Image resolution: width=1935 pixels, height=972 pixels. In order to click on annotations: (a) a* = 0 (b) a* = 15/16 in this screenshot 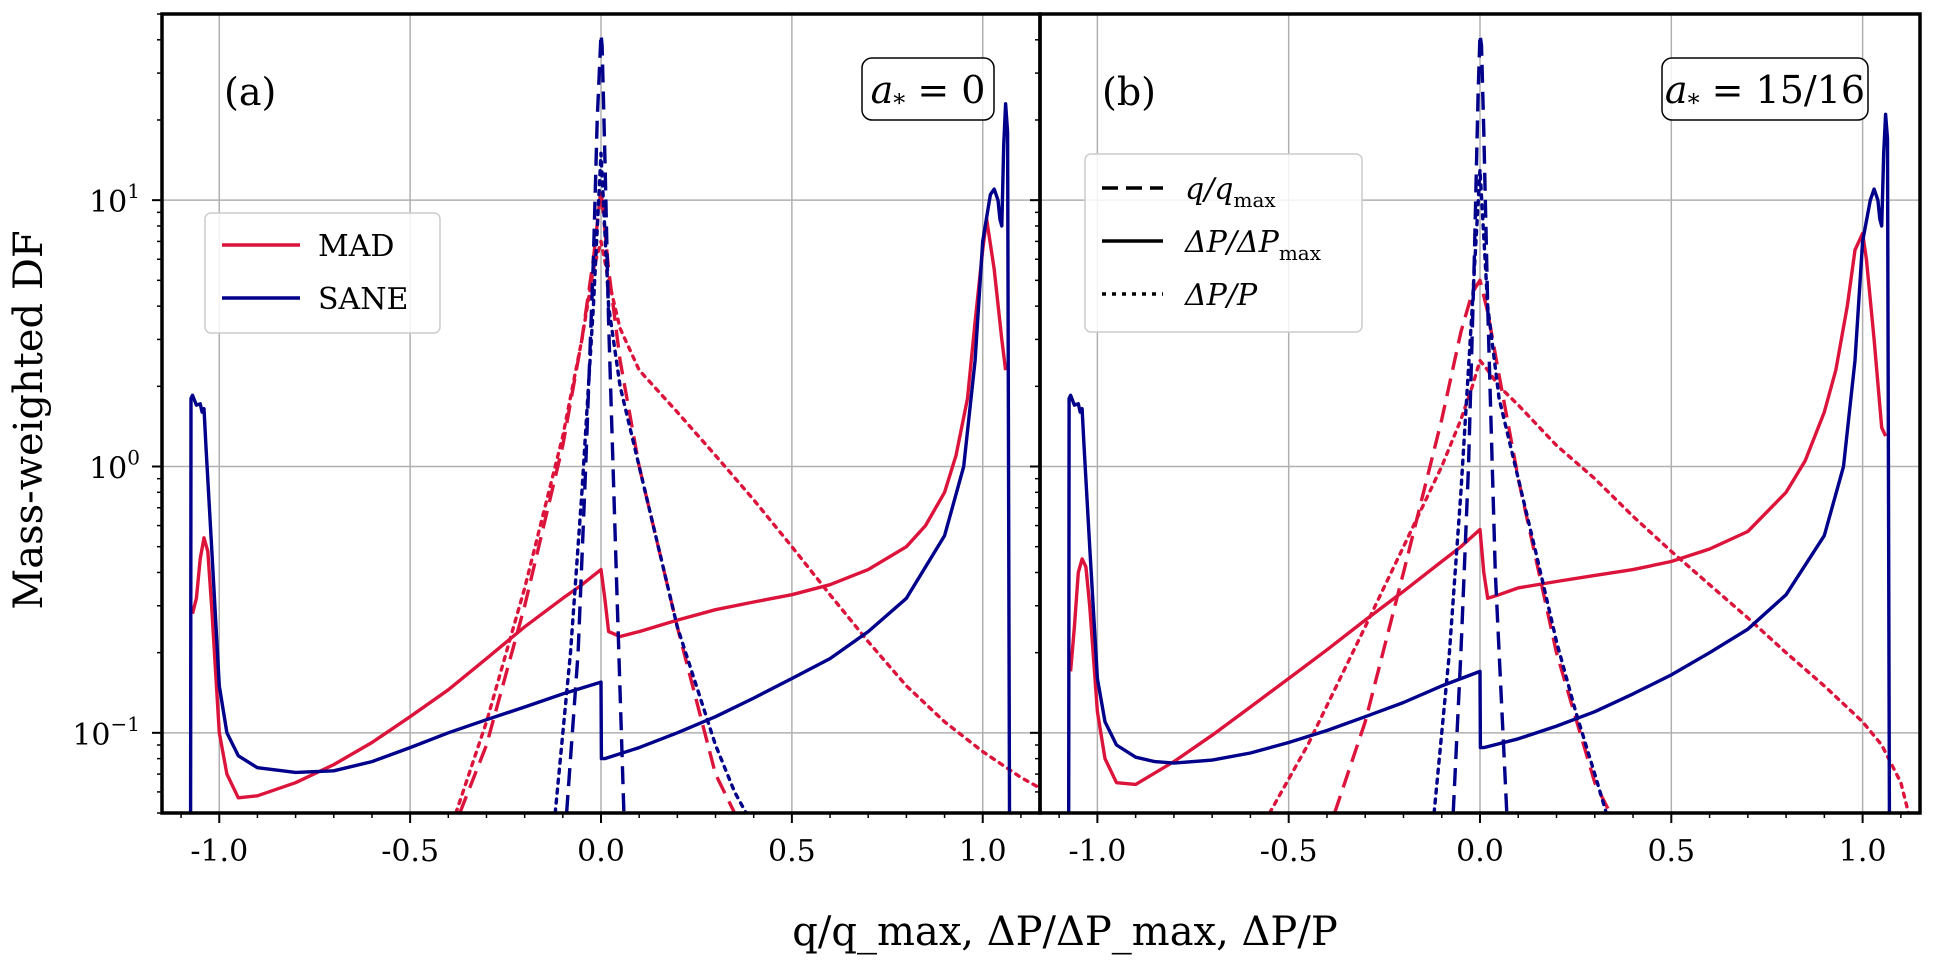, I will do `click(1046, 89)`.